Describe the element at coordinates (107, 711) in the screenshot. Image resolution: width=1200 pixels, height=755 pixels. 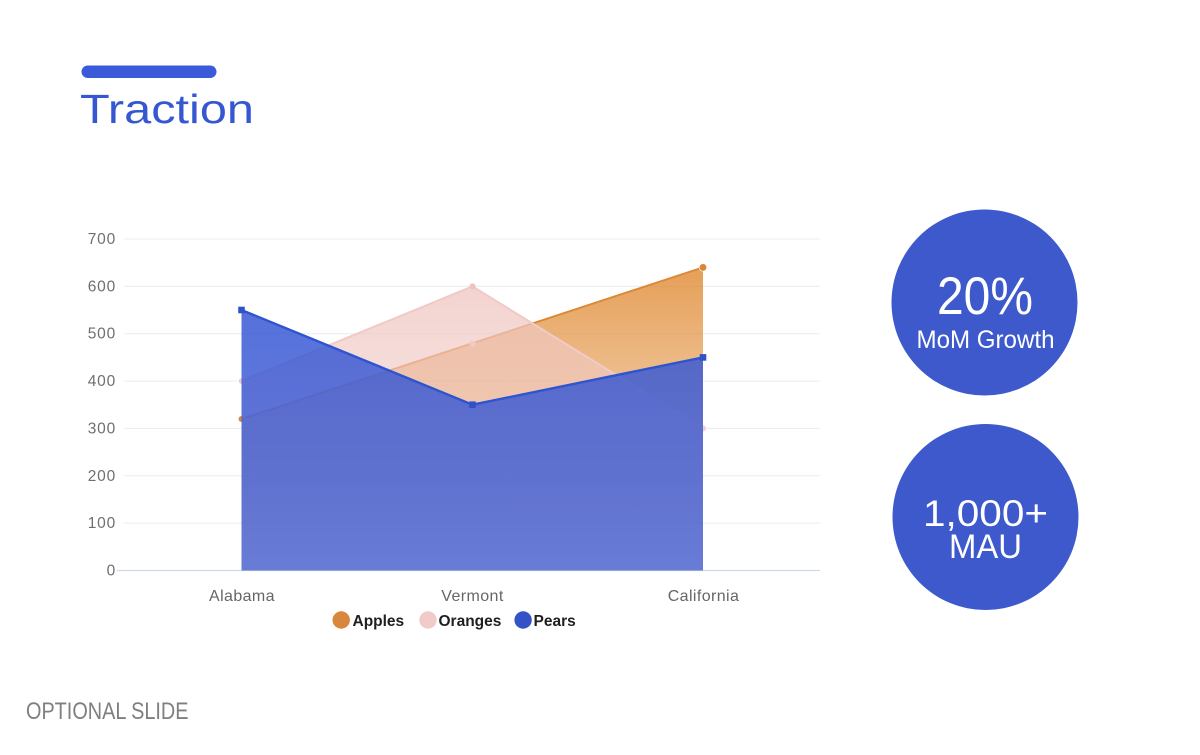
I see `svg-text: OPTIONAL SLIDE` at that location.